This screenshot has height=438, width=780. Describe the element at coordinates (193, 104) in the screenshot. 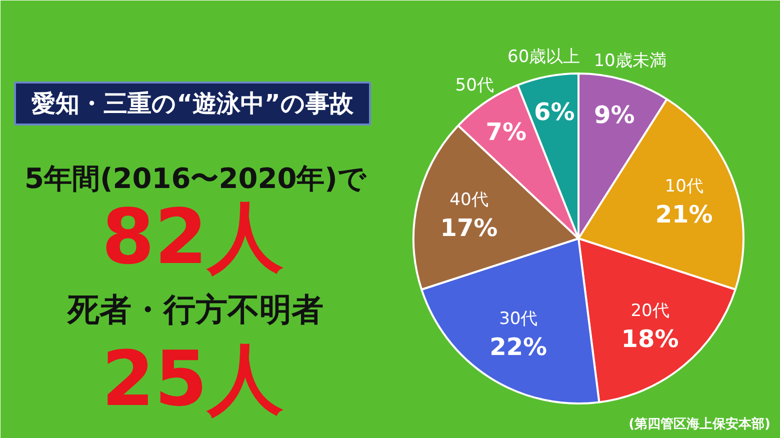

I see `text: 愛知・三重の“遊泳中”の事故` at that location.